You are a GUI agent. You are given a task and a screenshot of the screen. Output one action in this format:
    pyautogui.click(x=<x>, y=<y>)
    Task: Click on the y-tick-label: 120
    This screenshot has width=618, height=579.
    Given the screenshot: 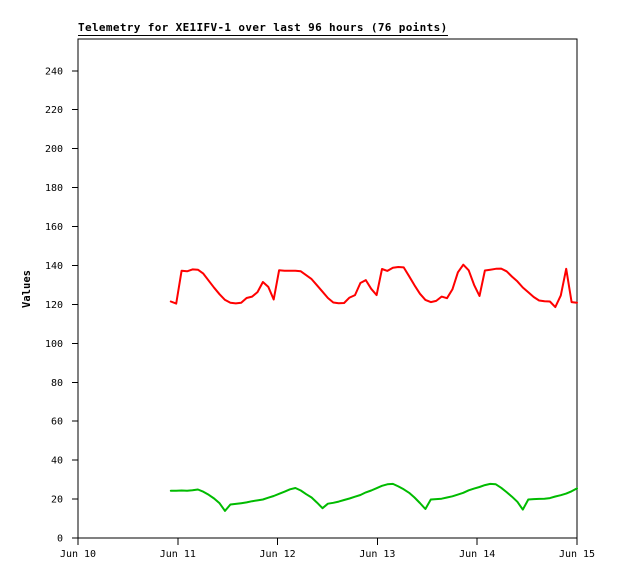 What is the action you would take?
    pyautogui.click(x=54, y=305)
    